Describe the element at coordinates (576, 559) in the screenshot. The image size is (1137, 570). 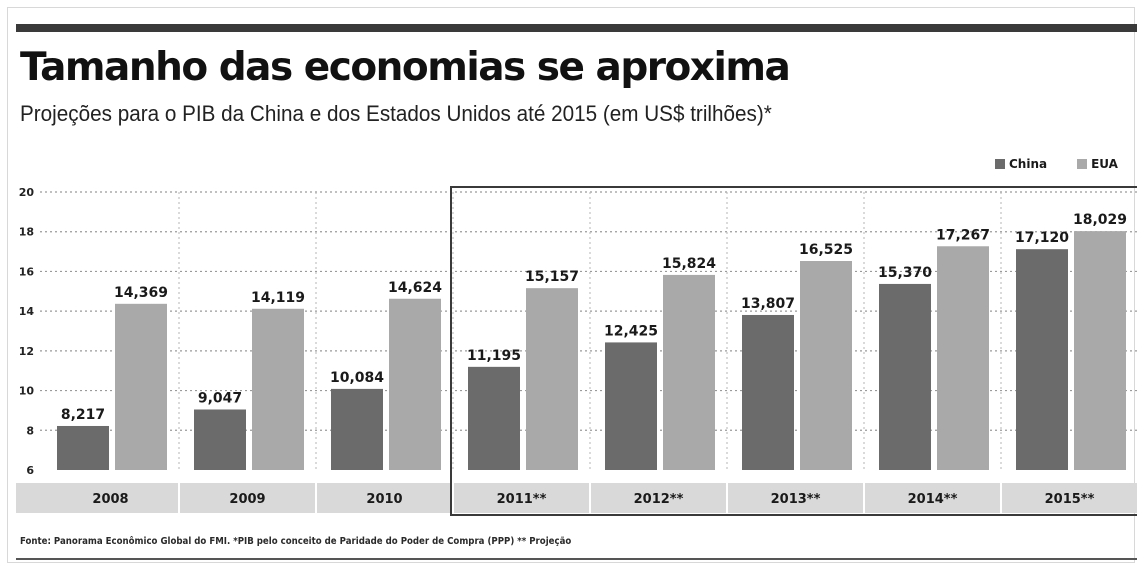
I see `bottom-rule` at that location.